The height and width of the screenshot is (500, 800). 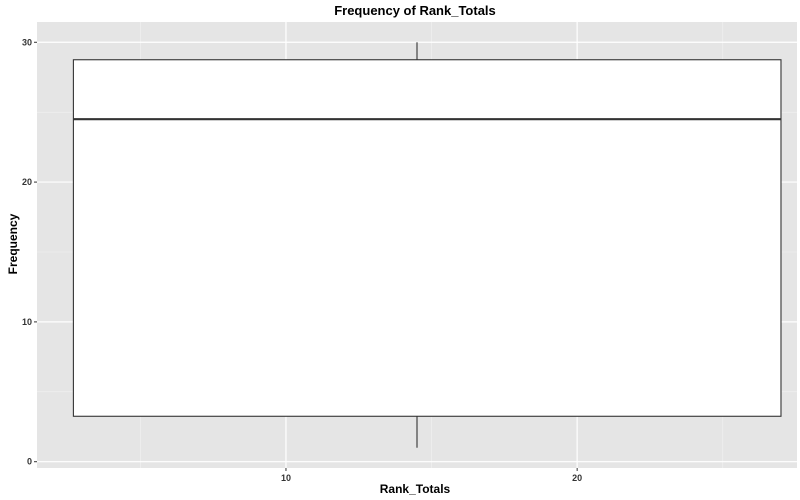 I want to click on y-tick-label: 20, so click(x=27, y=182).